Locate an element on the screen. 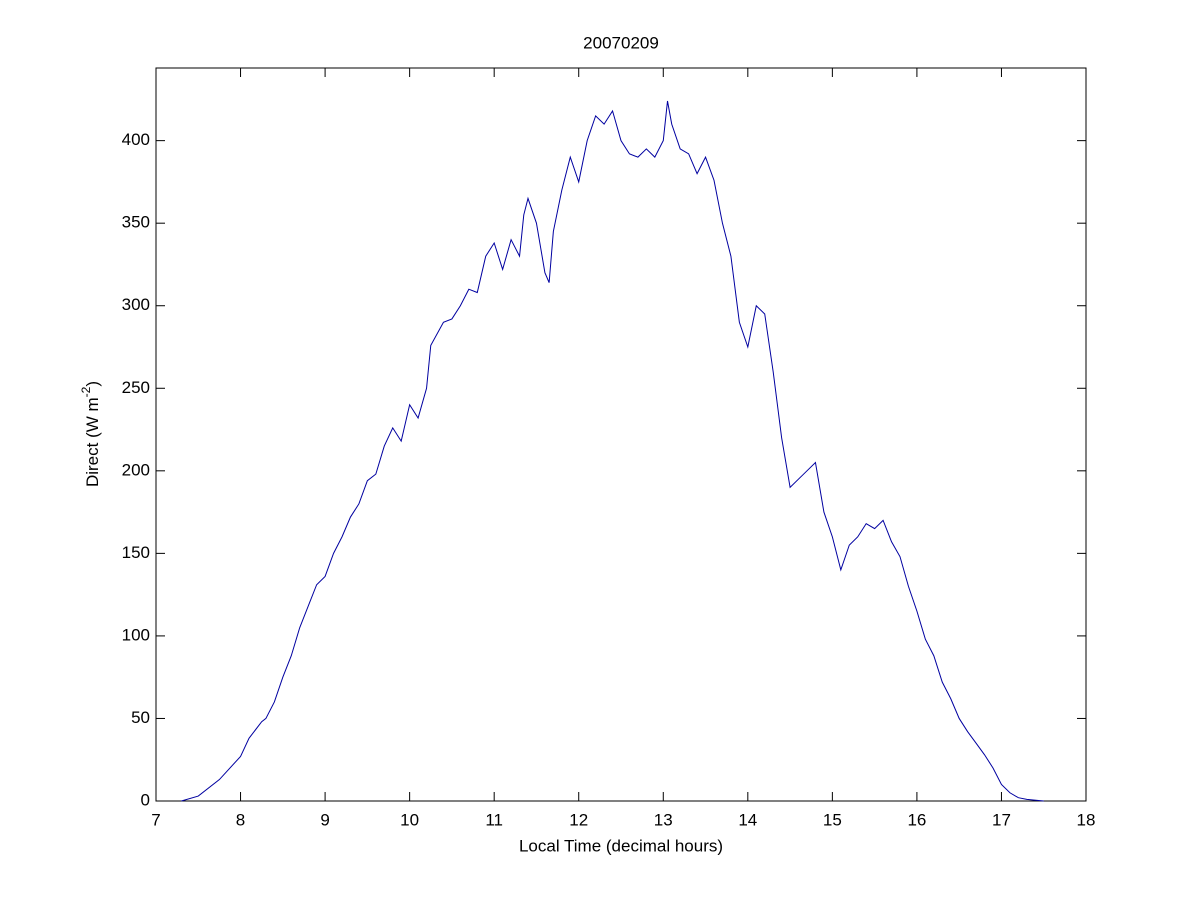  x-tick-label: 8 is located at coordinates (240, 819).